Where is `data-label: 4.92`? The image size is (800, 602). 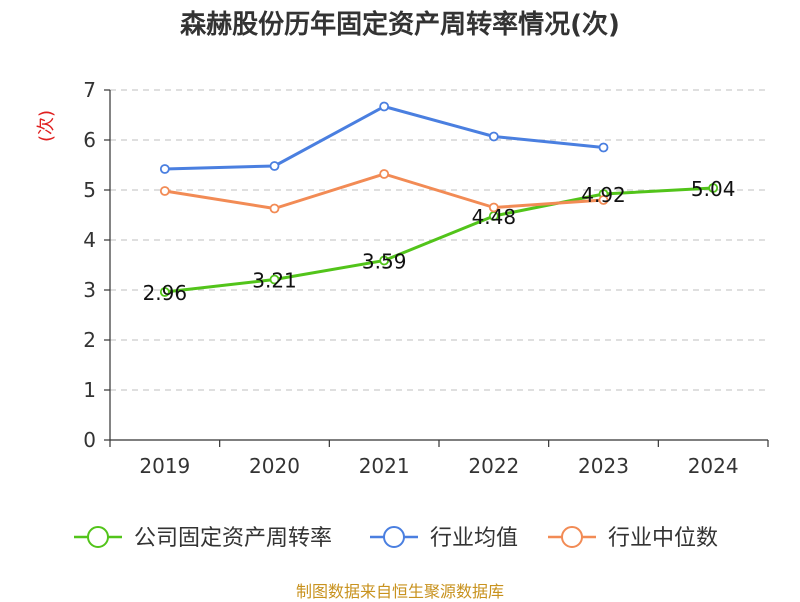 data-label: 4.92 is located at coordinates (603, 195).